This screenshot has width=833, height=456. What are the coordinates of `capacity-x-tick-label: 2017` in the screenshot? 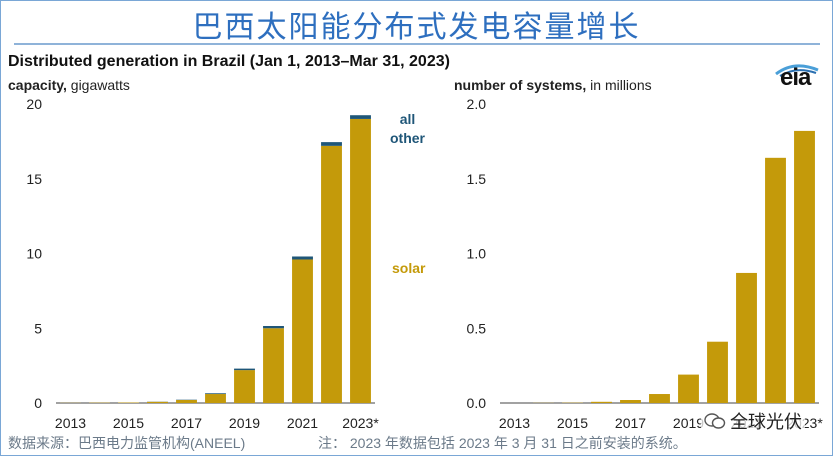 It's located at (186, 423).